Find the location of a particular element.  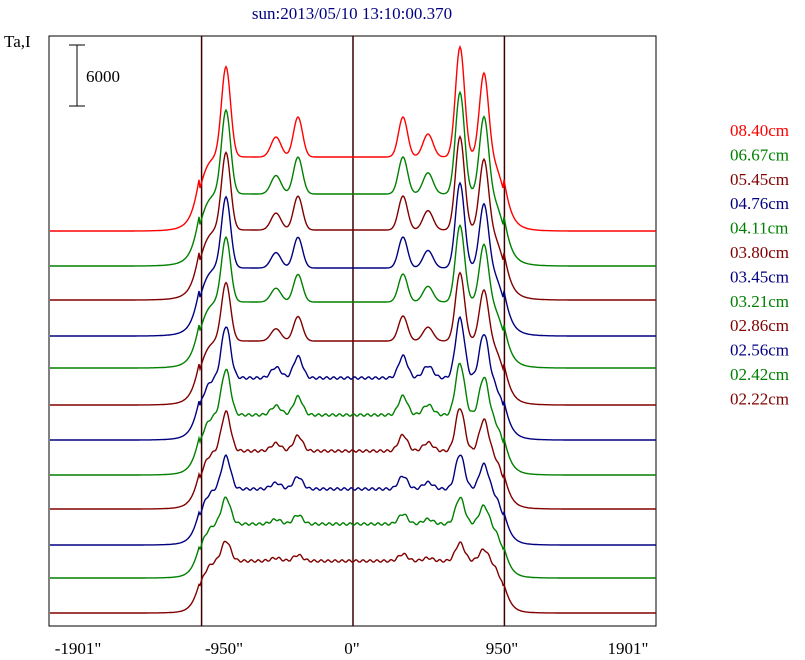

scale-bar is located at coordinates (77, 75).